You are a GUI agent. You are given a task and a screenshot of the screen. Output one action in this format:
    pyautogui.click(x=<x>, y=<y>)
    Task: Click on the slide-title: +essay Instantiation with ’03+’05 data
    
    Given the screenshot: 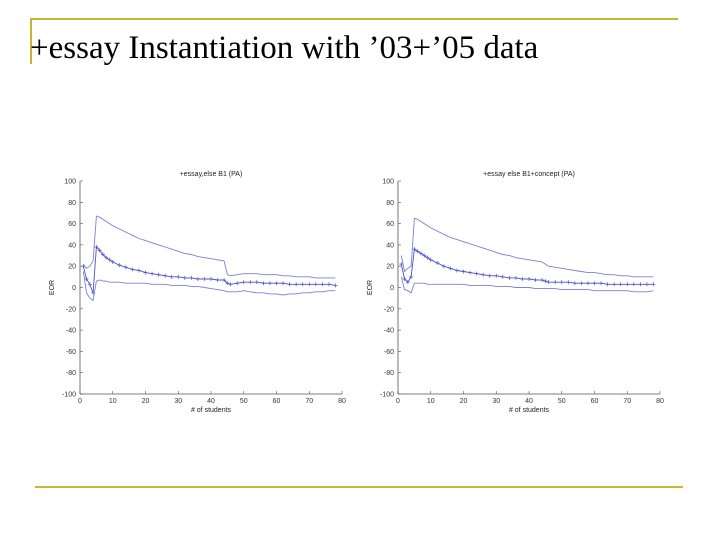 What is the action you would take?
    pyautogui.click(x=284, y=48)
    